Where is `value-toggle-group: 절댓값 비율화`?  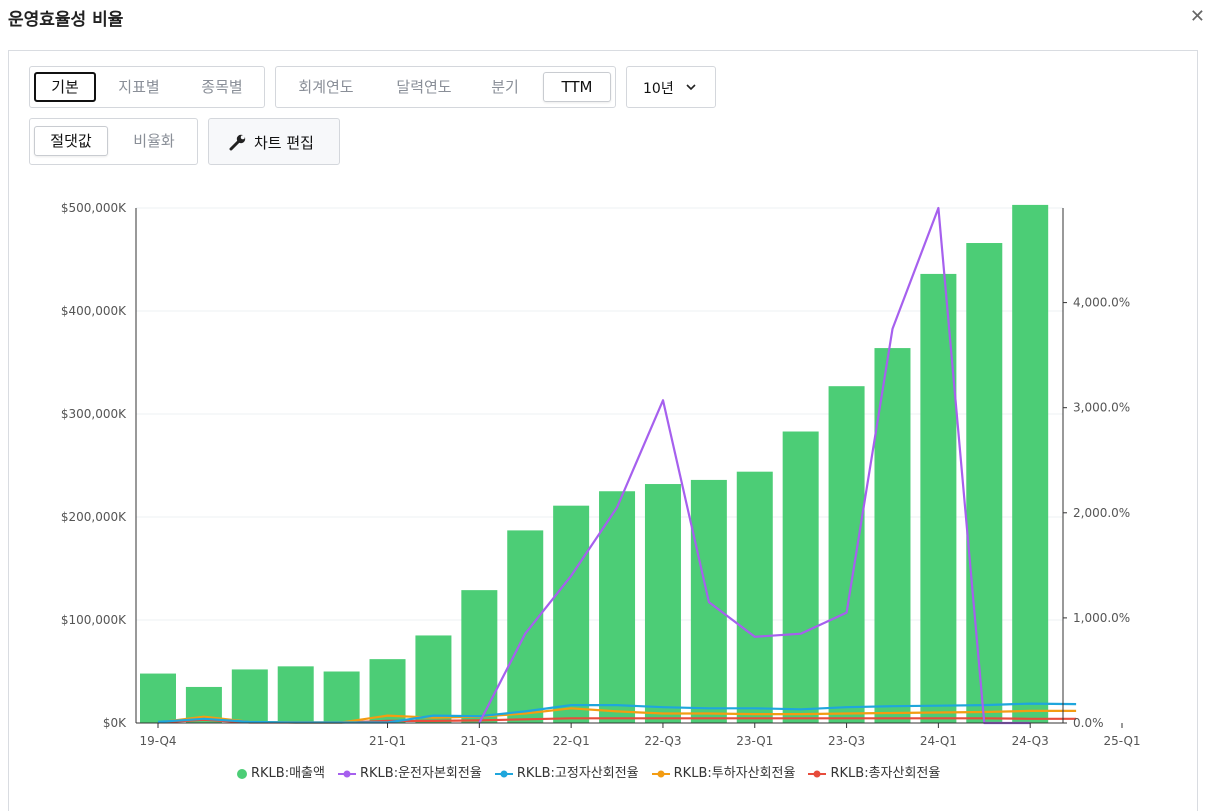 value-toggle-group: 절댓값 비율화 is located at coordinates (113, 141).